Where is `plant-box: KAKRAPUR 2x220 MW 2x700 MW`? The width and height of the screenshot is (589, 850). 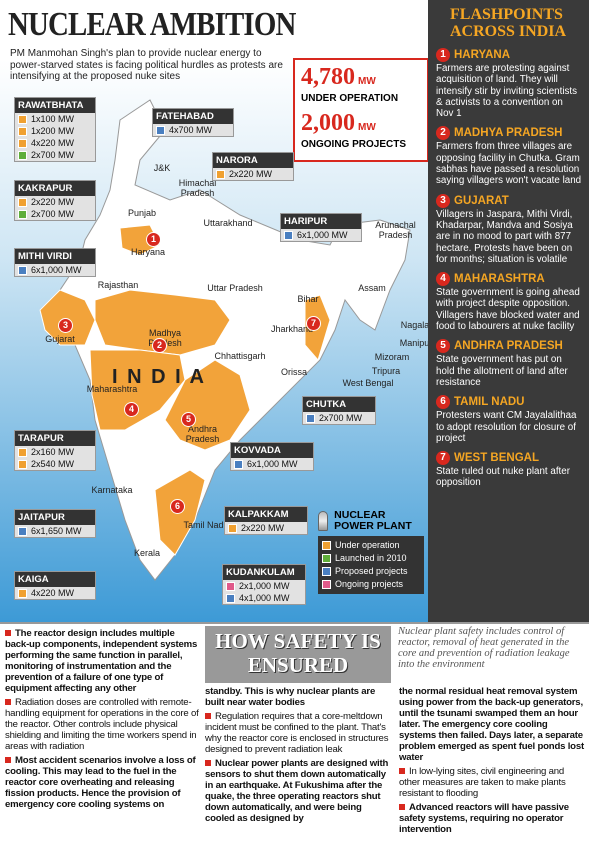 plant-box: KAKRAPUR 2x220 MW 2x700 MW is located at coordinates (55, 200).